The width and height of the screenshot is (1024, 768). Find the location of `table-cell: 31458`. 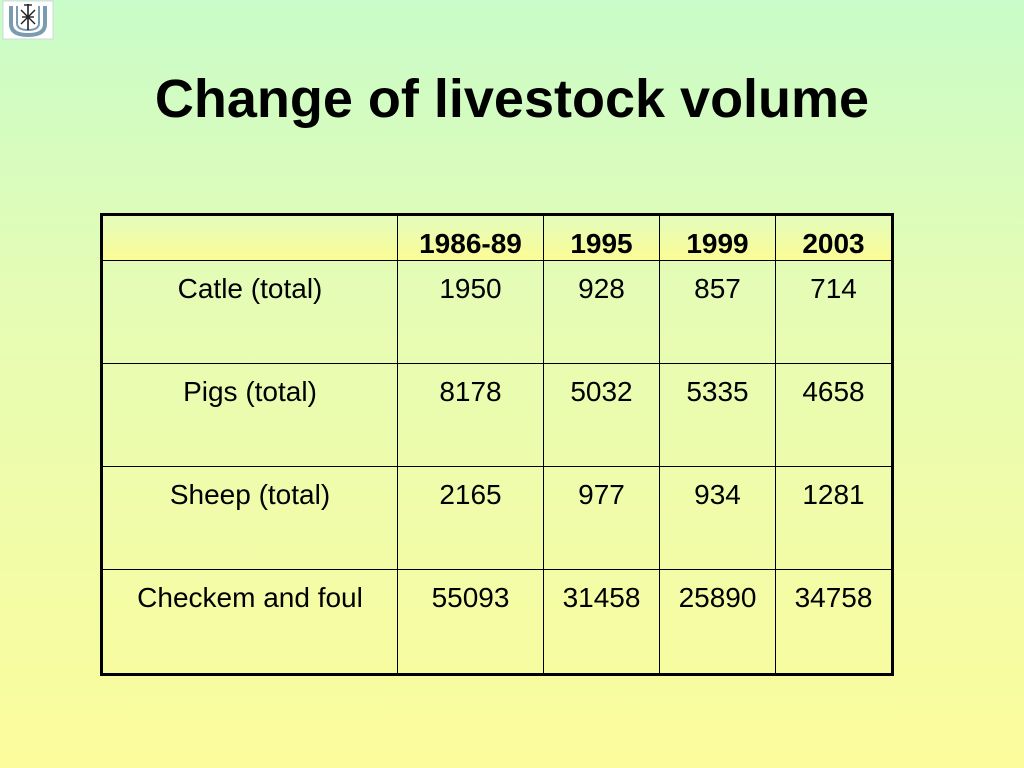

table-cell: 31458 is located at coordinates (601, 622).